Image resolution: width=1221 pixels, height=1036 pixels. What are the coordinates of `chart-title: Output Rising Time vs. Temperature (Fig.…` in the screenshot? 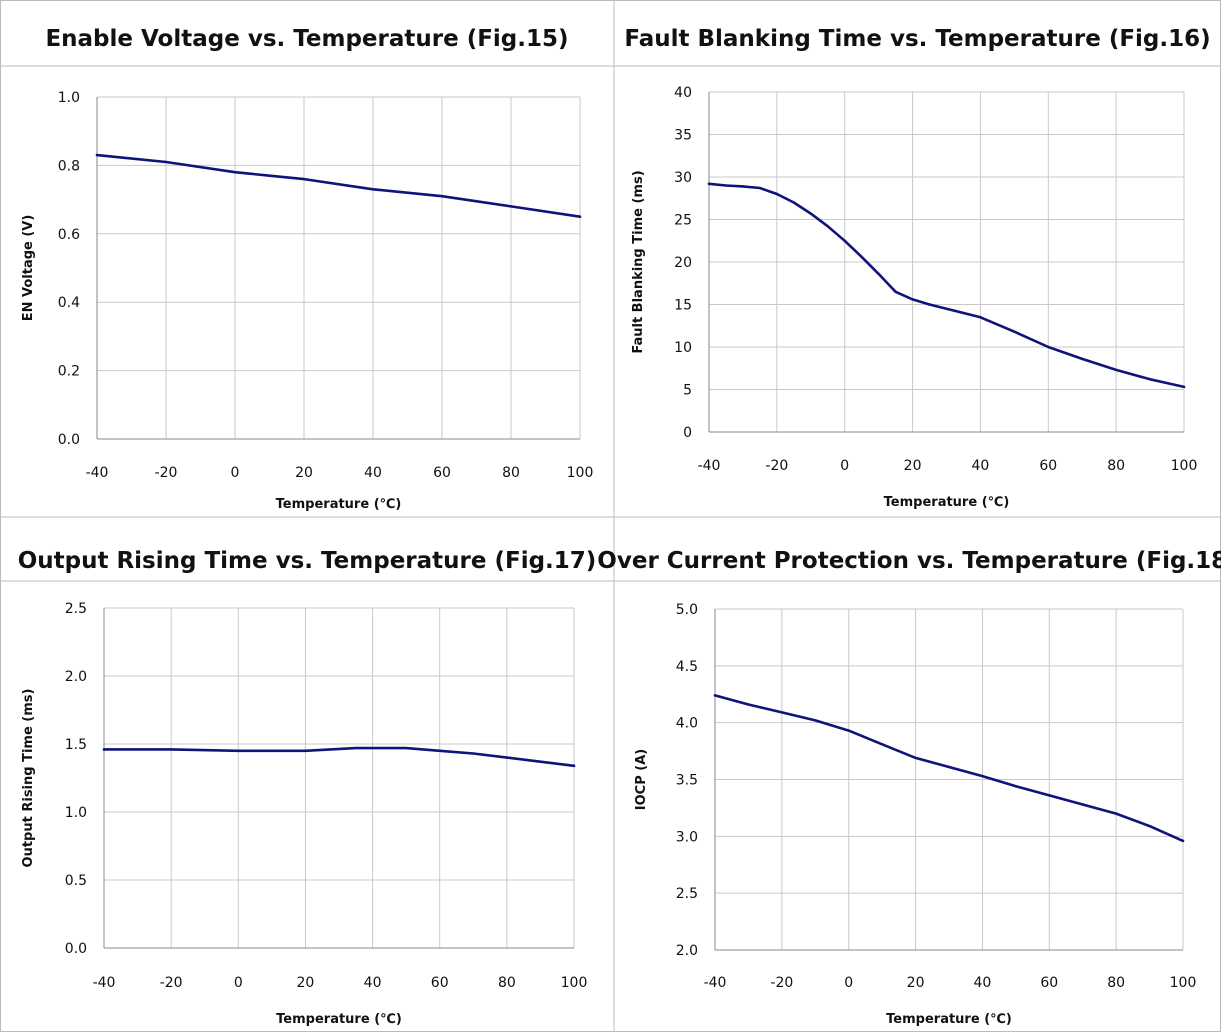 It's located at (307, 561).